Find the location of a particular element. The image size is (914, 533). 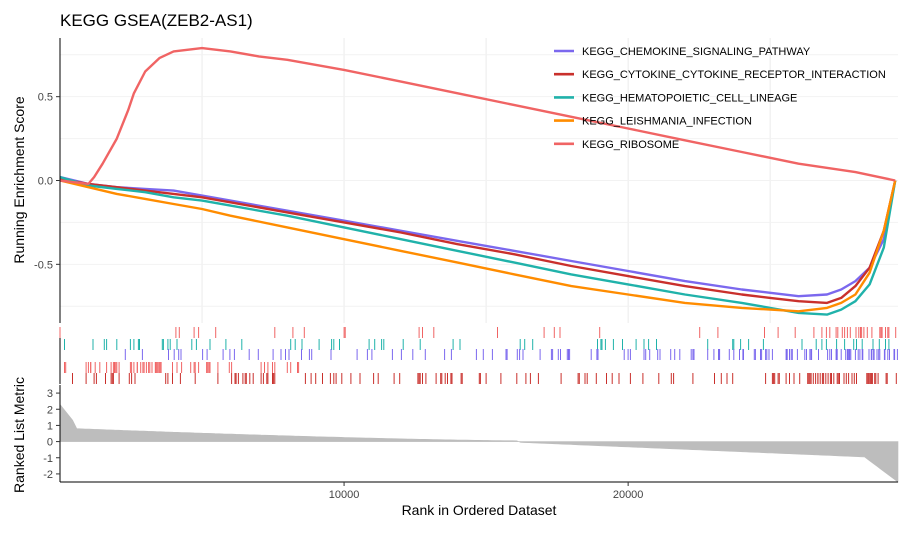

metric-area is located at coordinates (479, 443).